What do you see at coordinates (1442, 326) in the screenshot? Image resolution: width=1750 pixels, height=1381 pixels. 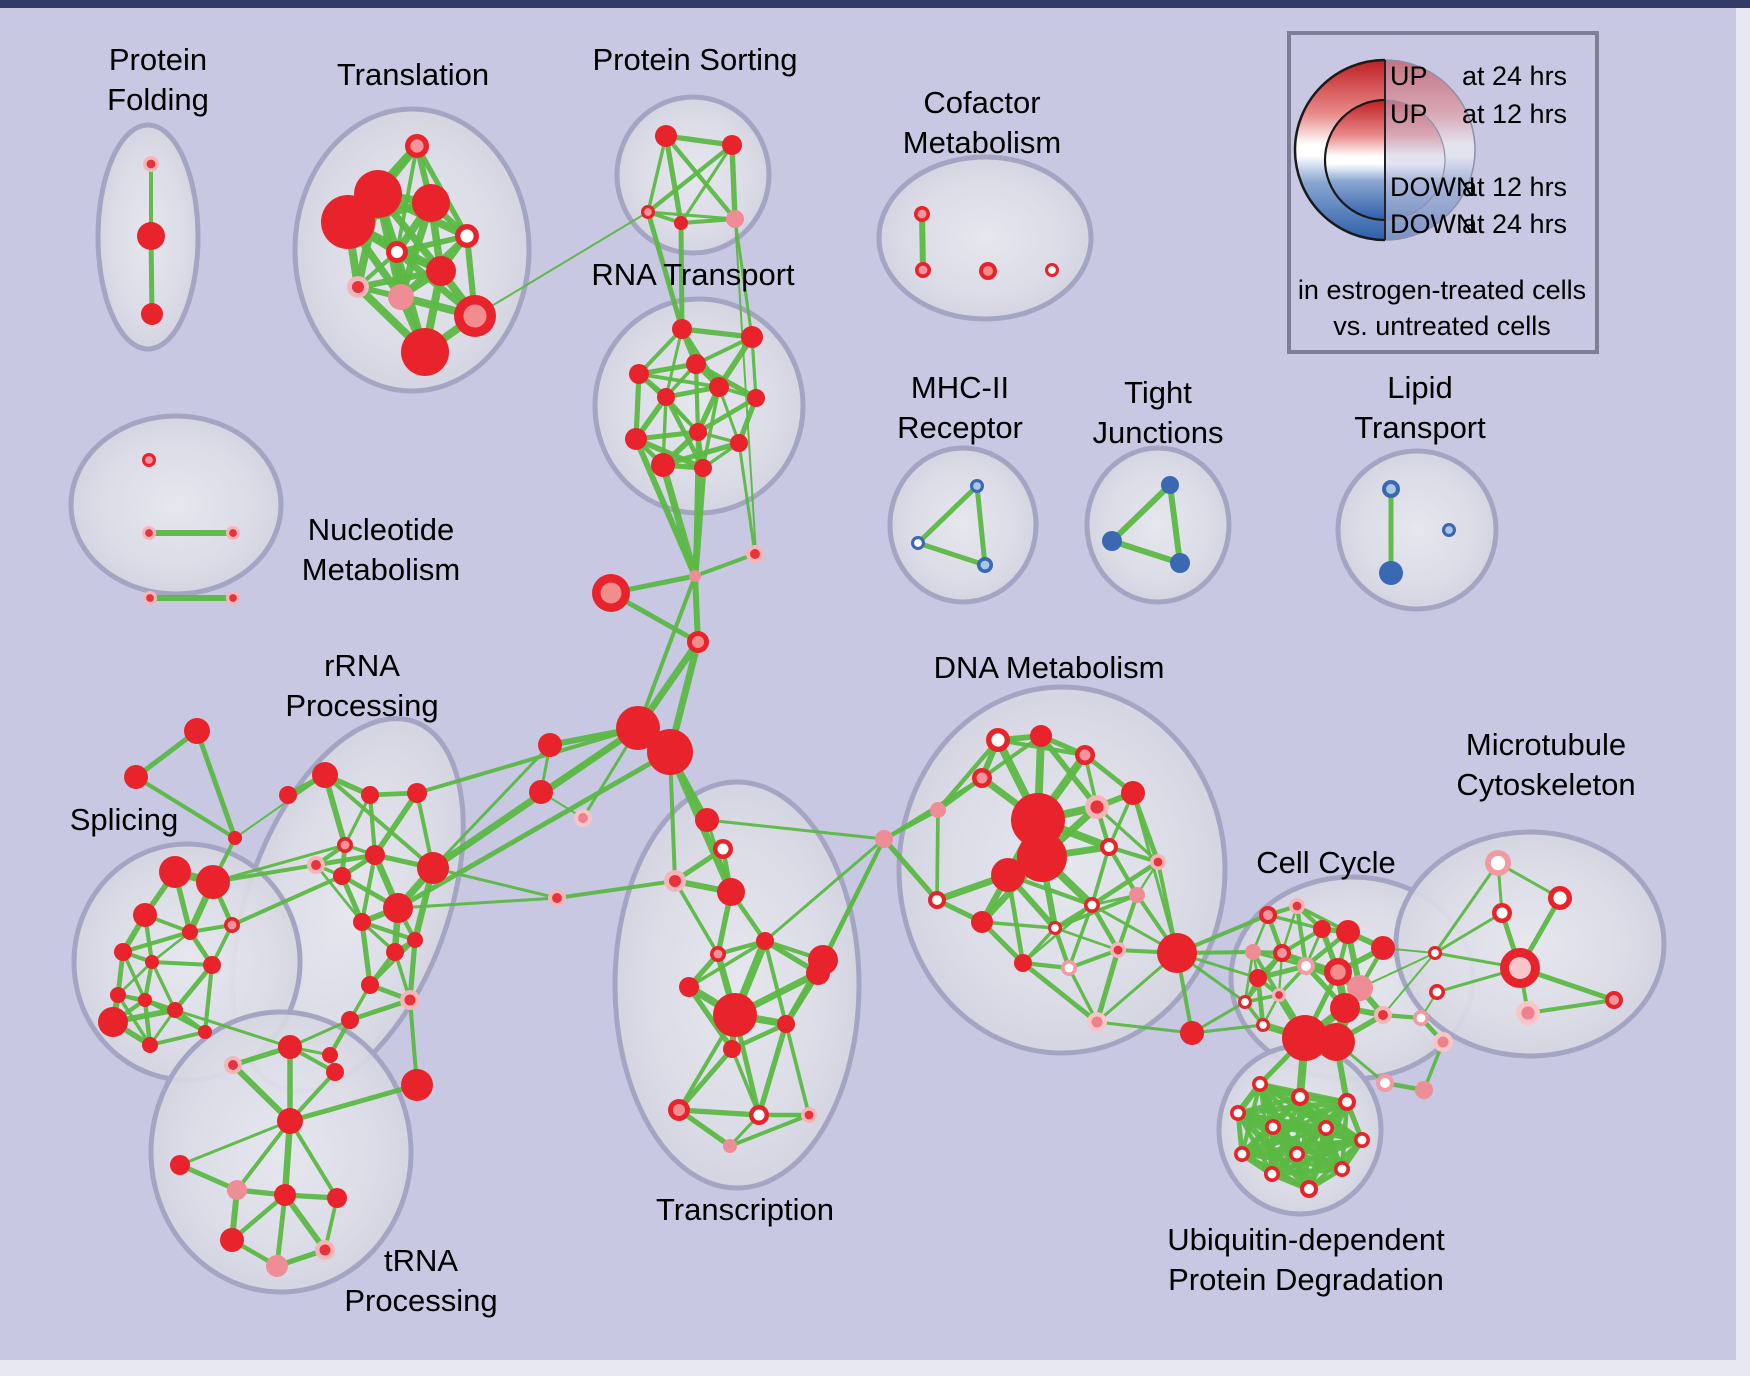 I see `legend-caption: vs. untreated cells` at bounding box center [1442, 326].